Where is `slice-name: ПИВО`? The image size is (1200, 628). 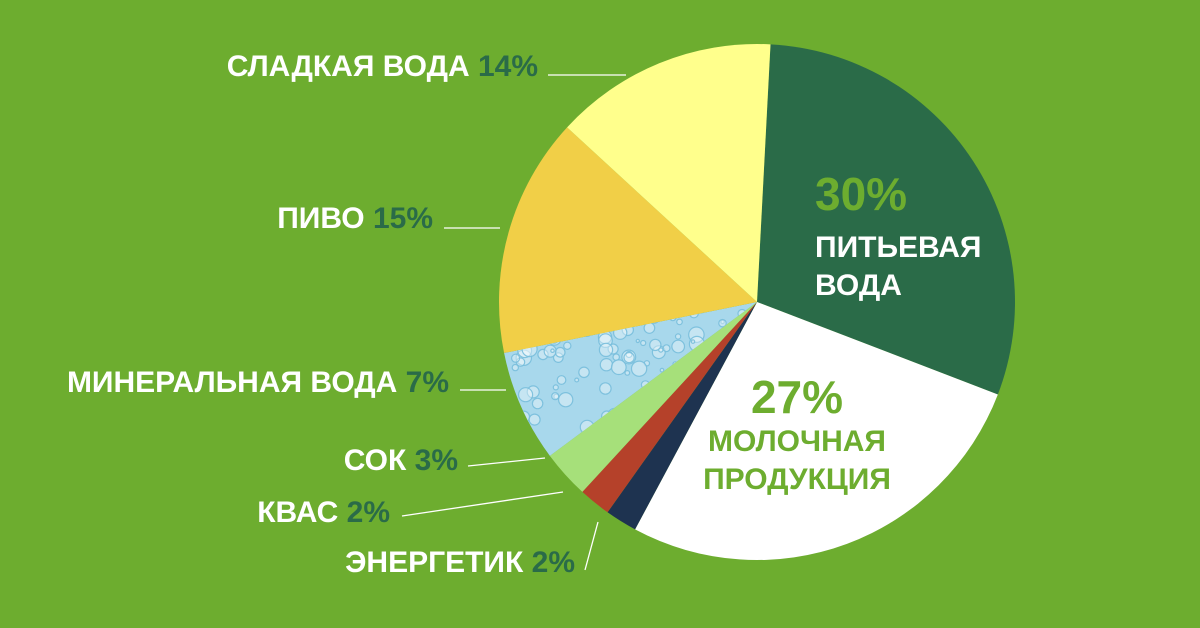 slice-name: ПИВО is located at coordinates (325, 218).